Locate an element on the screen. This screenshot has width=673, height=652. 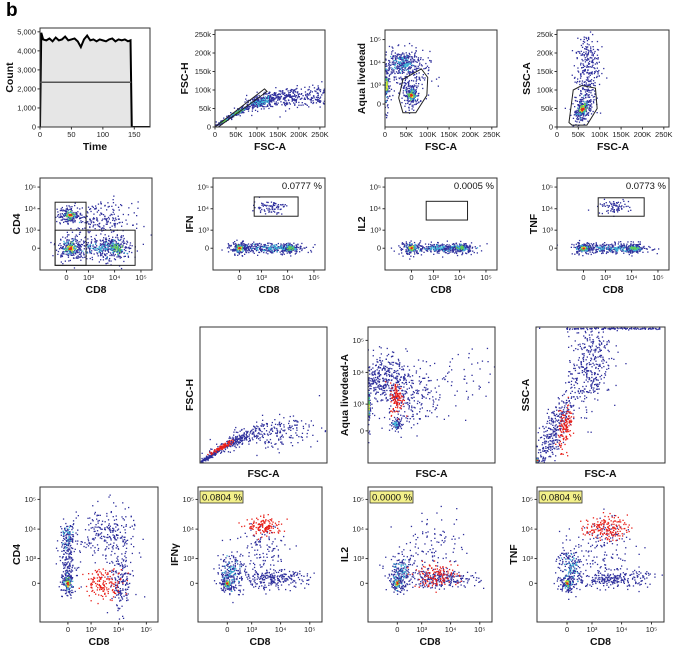
plot-frame is located at coordinates (441, 224).